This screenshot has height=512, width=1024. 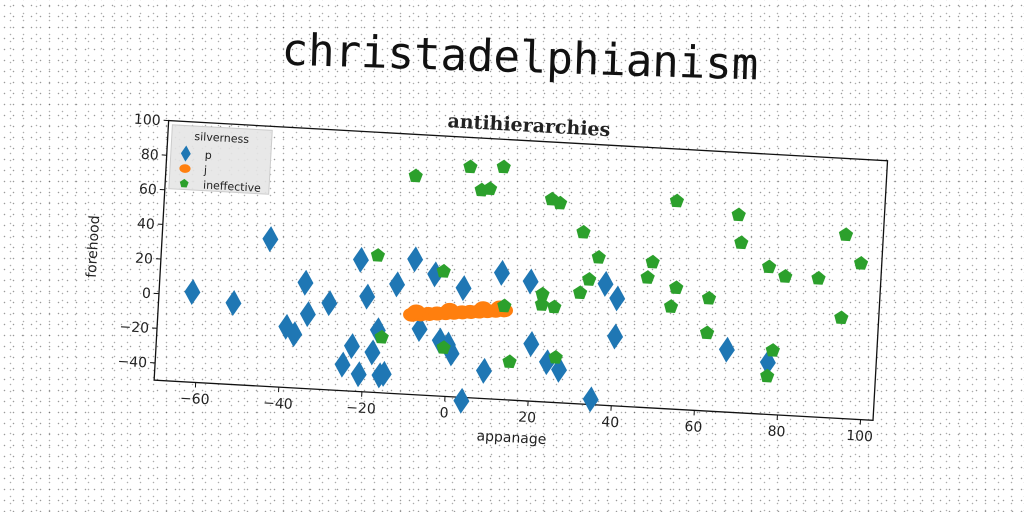 I want to click on legend-box, so click(x=220, y=159).